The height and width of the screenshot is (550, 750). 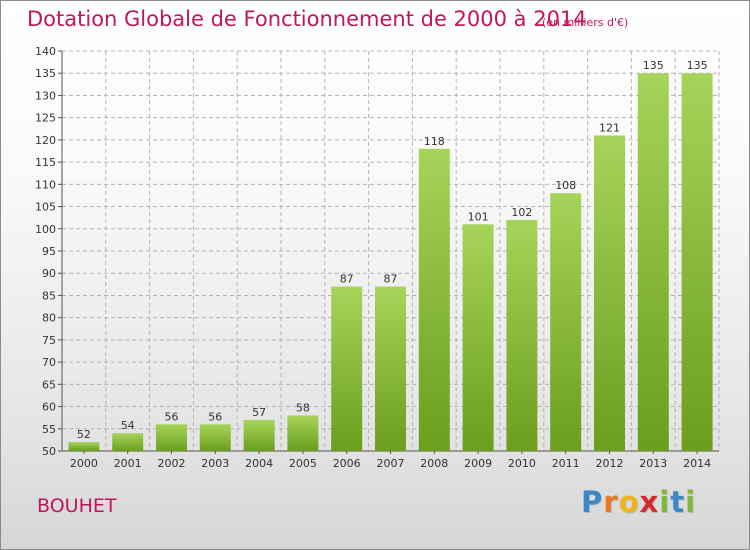 What do you see at coordinates (521, 212) in the screenshot?
I see `value-label: 102` at bounding box center [521, 212].